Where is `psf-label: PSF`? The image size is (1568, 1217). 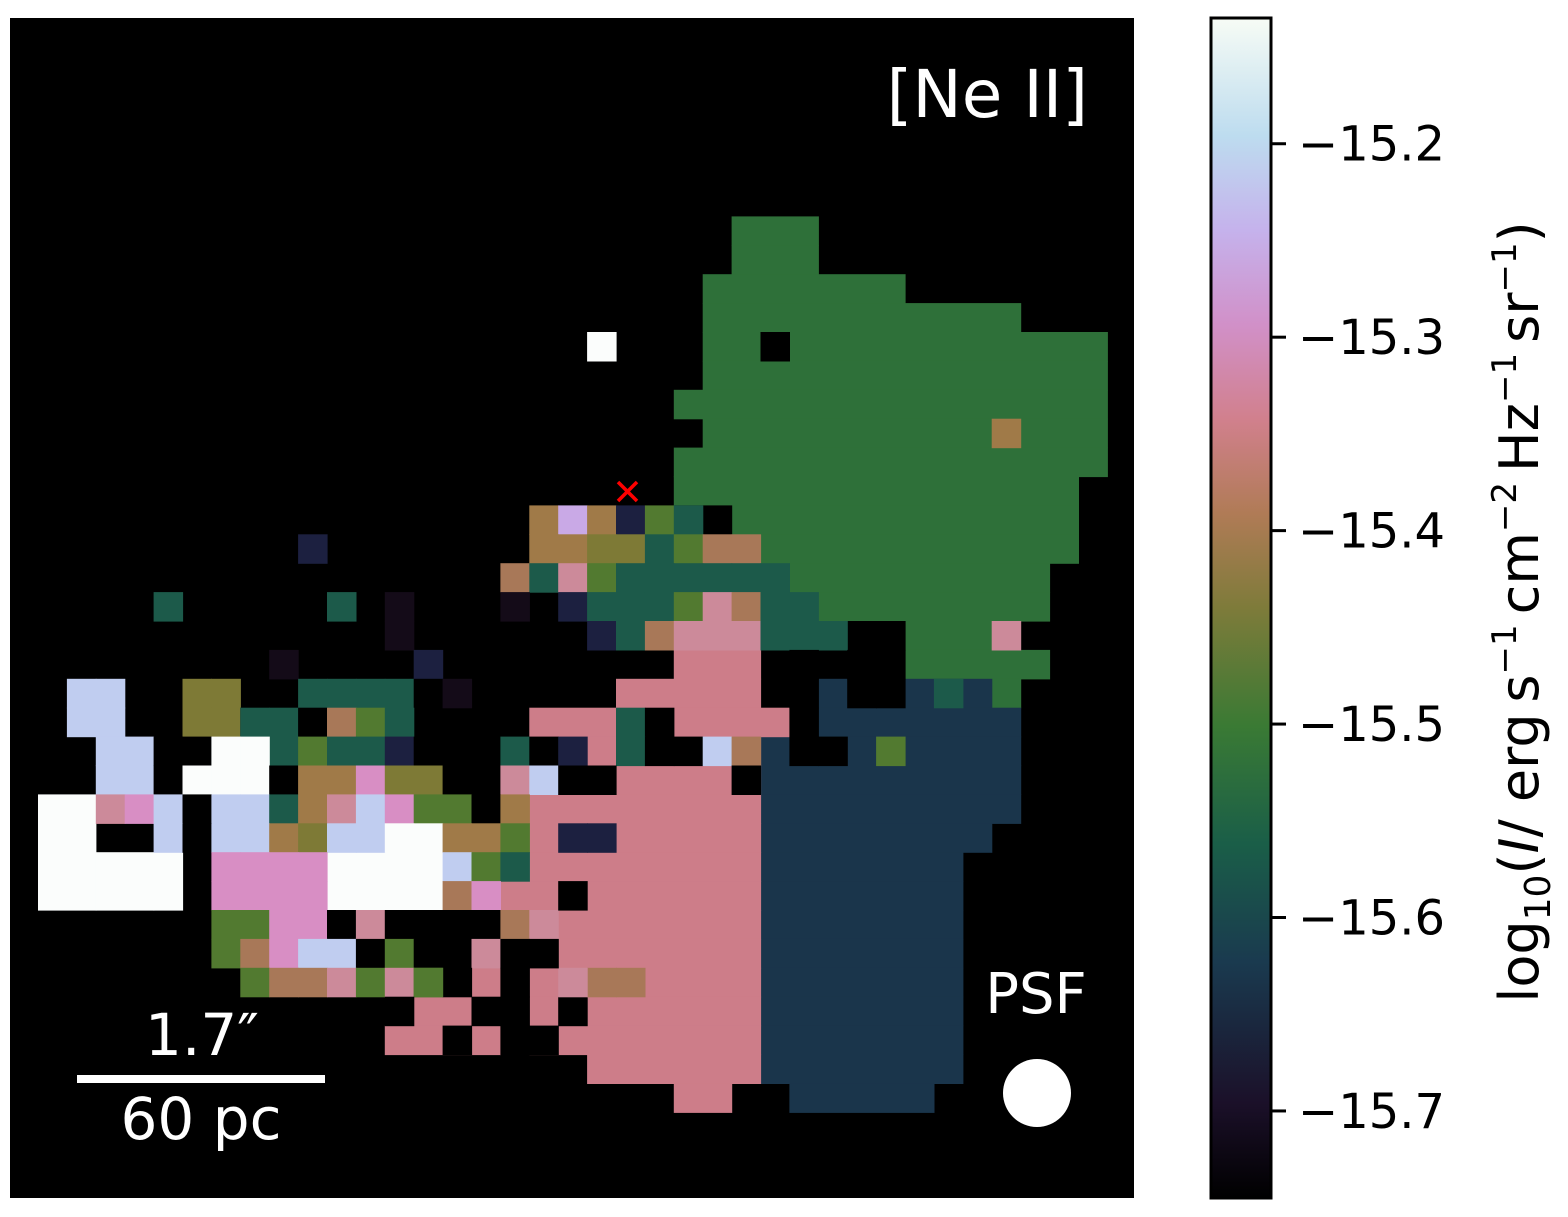
psf-label: PSF is located at coordinates (1036, 994).